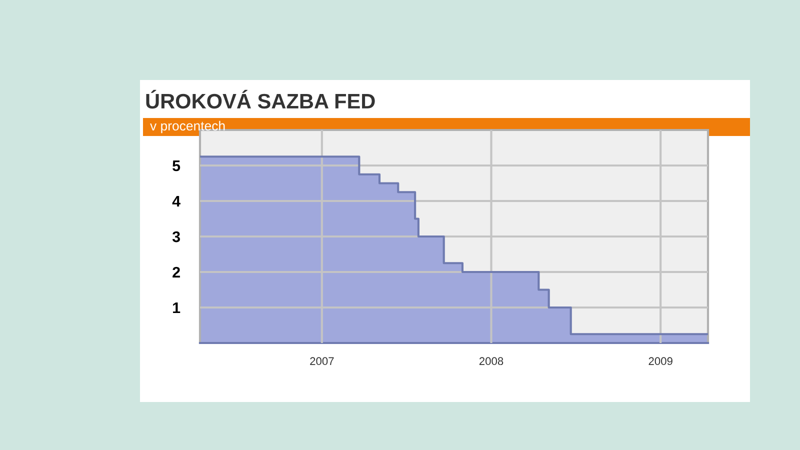 This screenshot has width=800, height=450. I want to click on x-tick-label: 2008, so click(491, 361).